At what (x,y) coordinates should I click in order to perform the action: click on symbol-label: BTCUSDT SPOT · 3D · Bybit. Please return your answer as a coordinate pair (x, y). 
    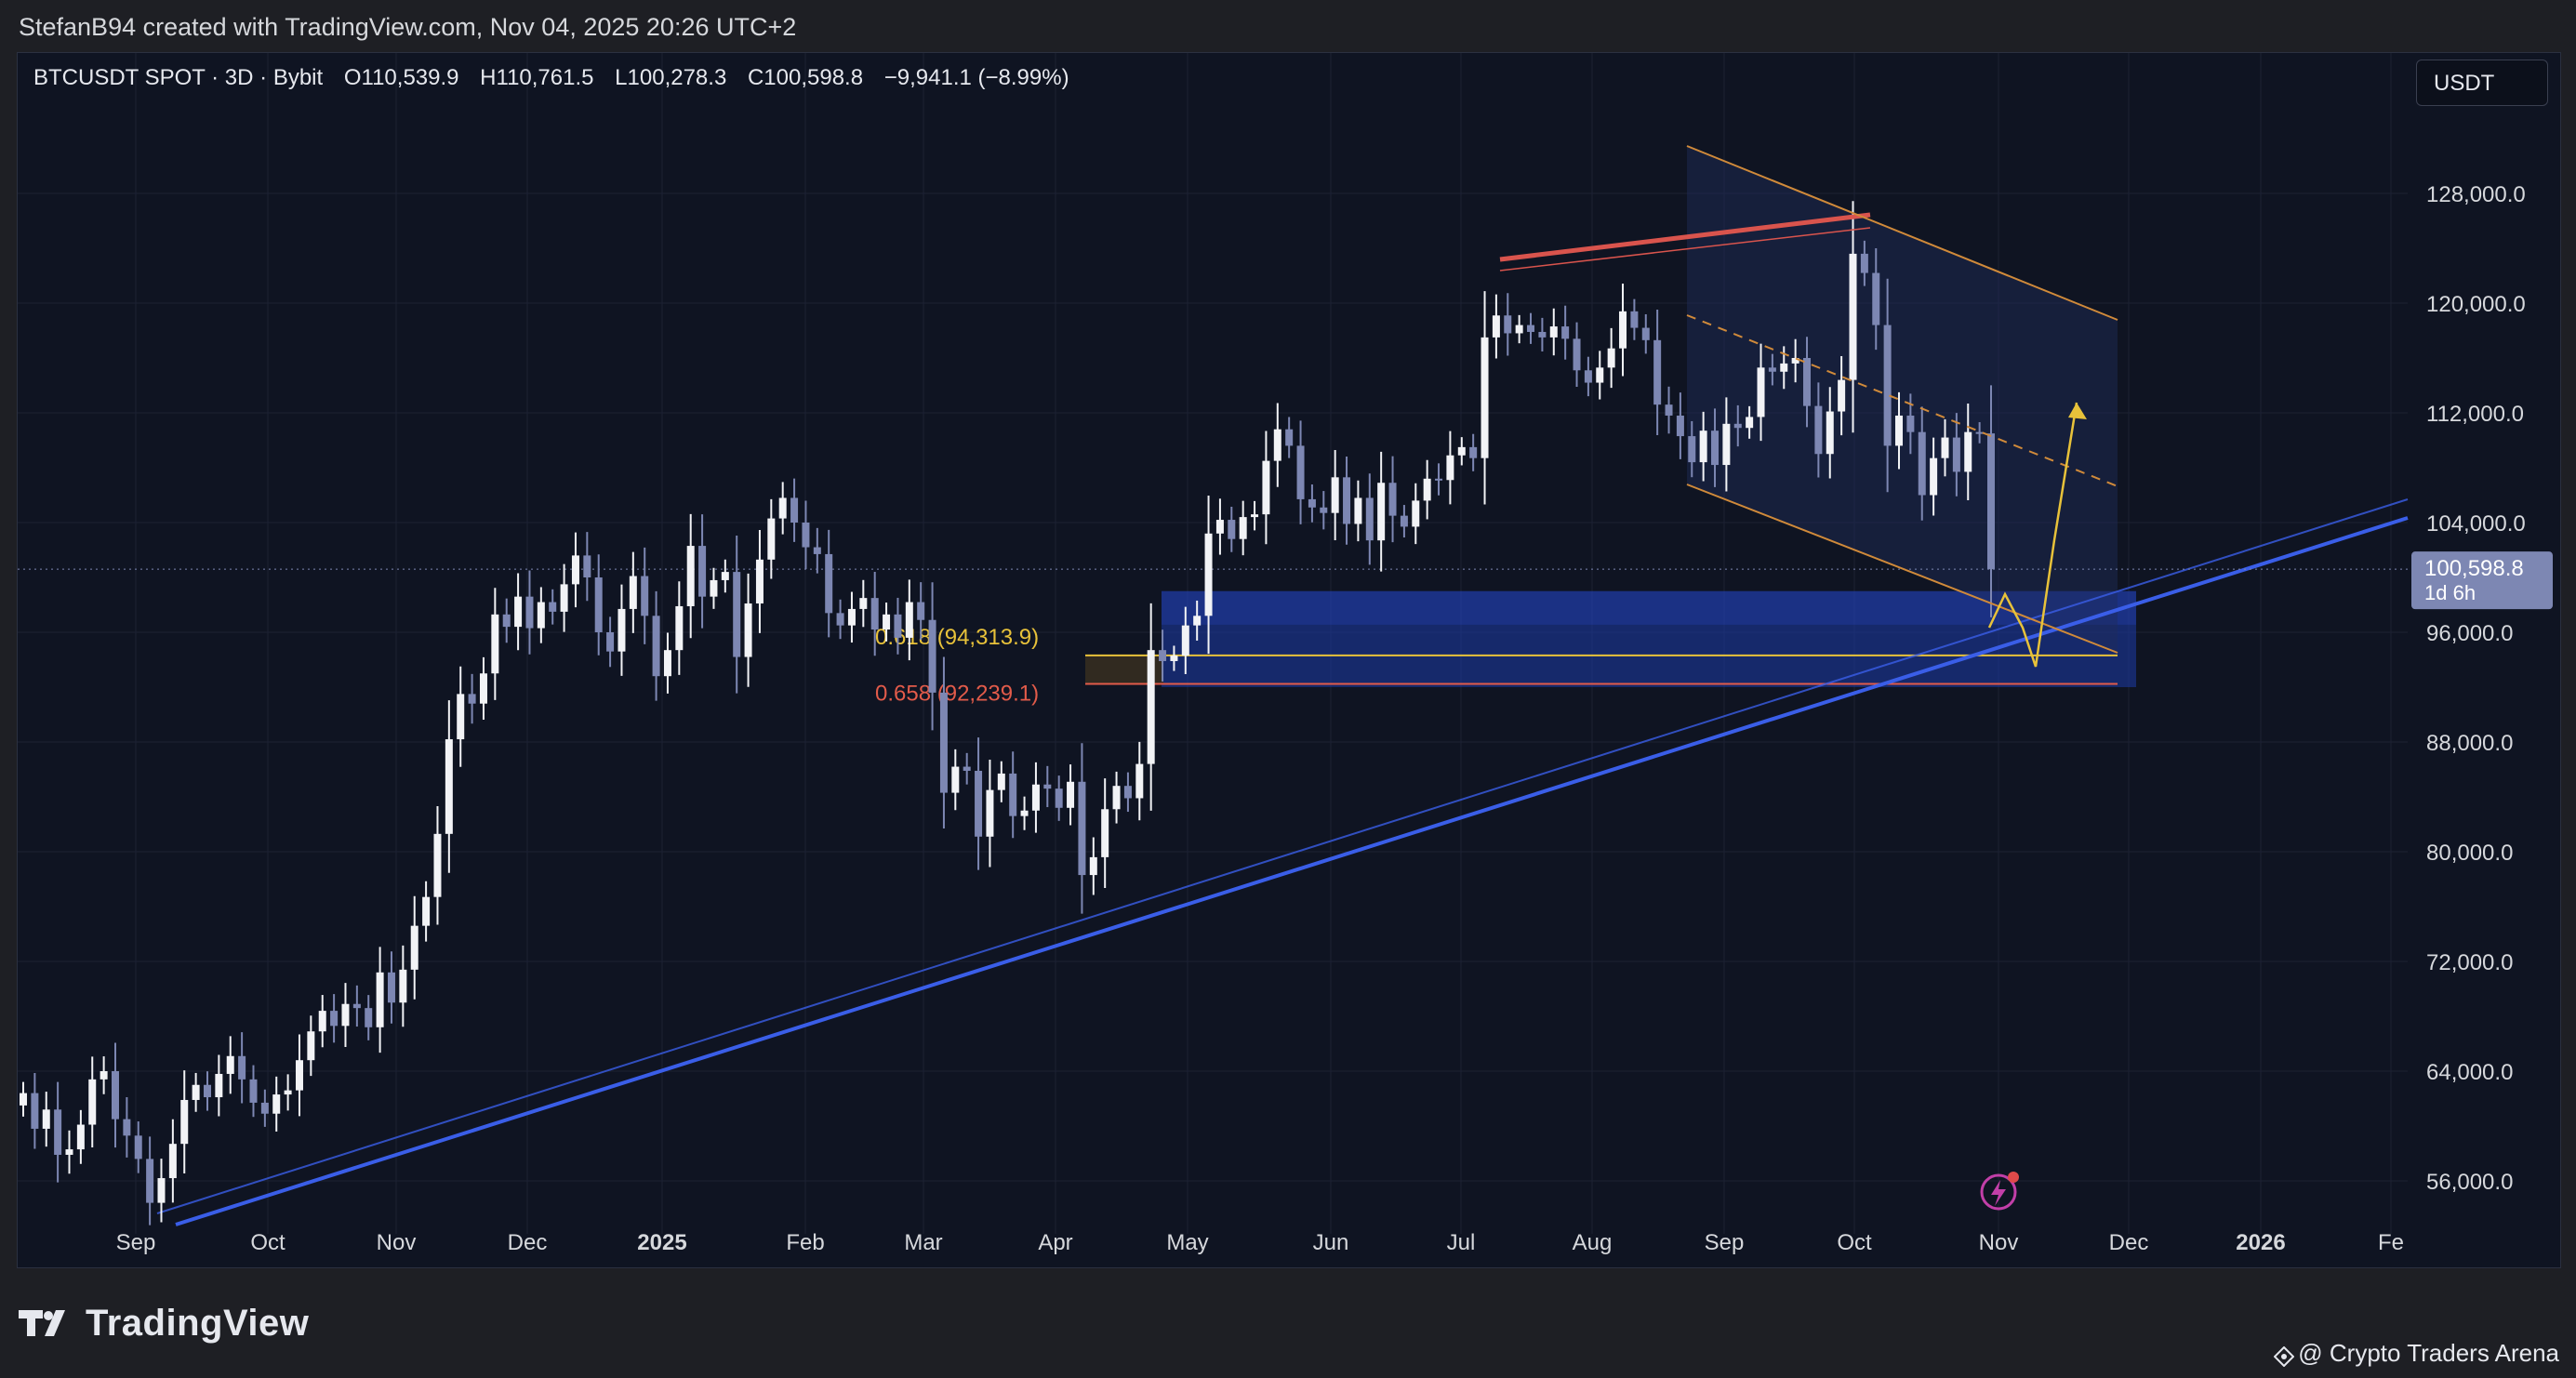
    Looking at the image, I should click on (178, 77).